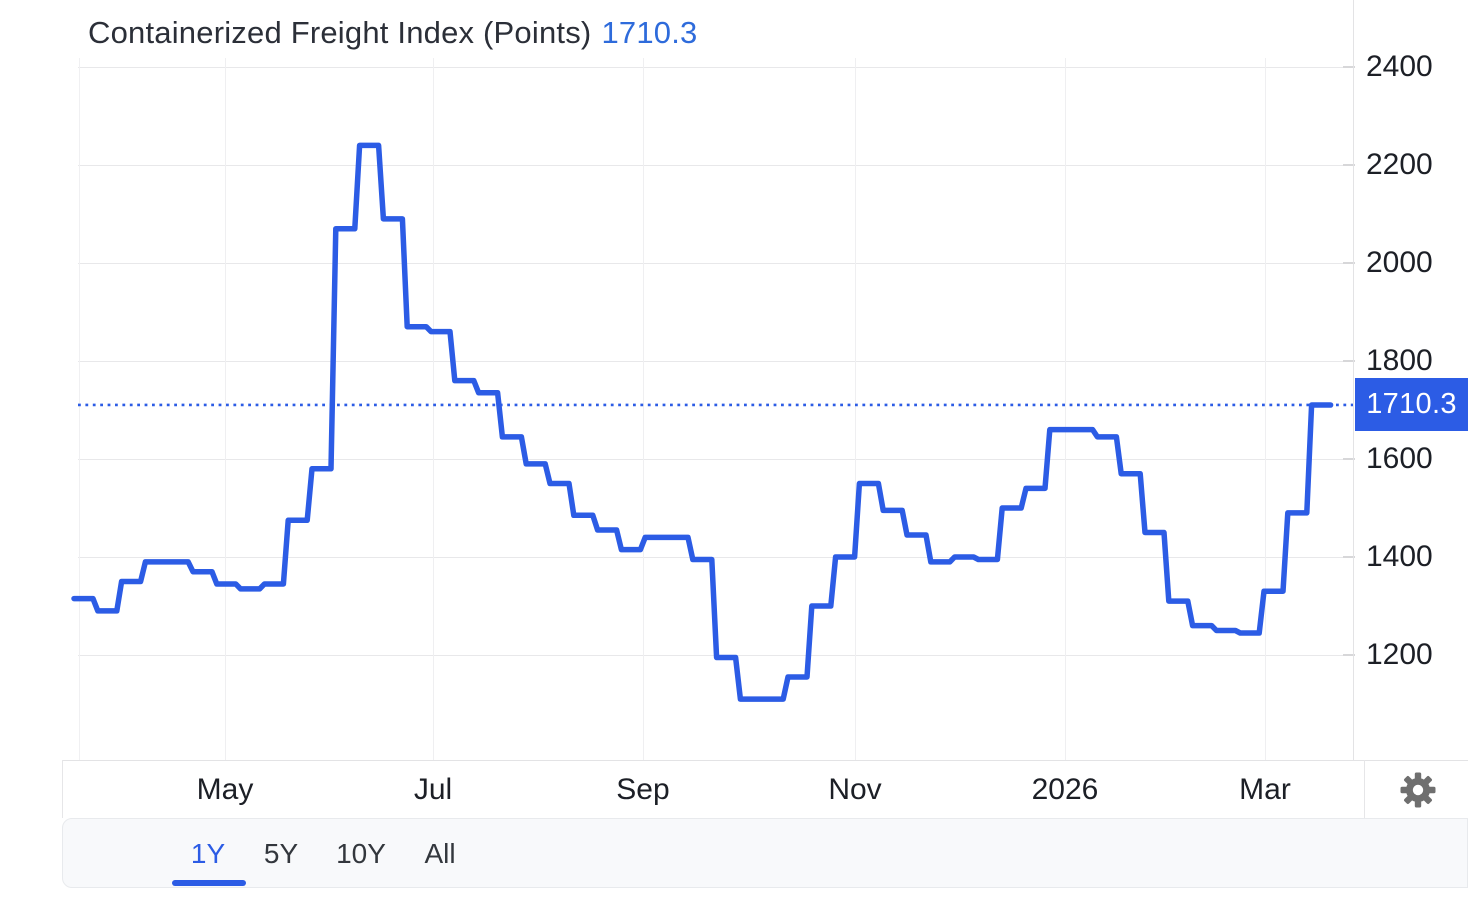  I want to click on x-axis-label: Sep, so click(643, 789).